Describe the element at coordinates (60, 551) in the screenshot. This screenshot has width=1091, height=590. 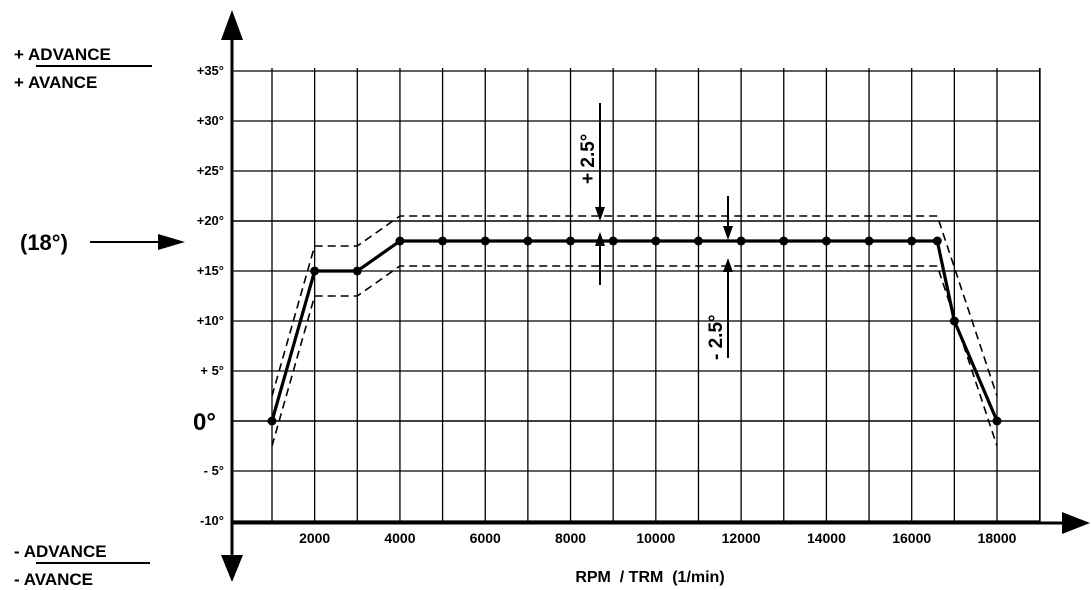
I see `bottom-advance-label-en: - ADVANCE` at that location.